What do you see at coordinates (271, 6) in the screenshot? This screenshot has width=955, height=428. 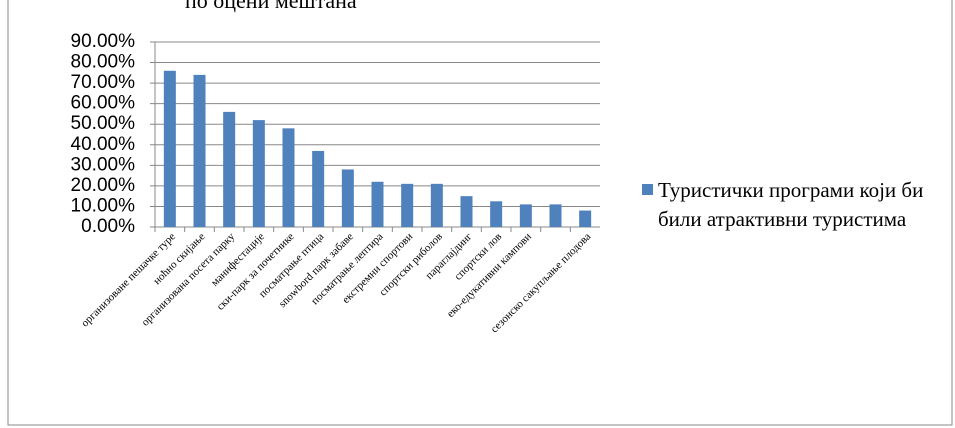 I see `chart-title: по оцени мештана` at bounding box center [271, 6].